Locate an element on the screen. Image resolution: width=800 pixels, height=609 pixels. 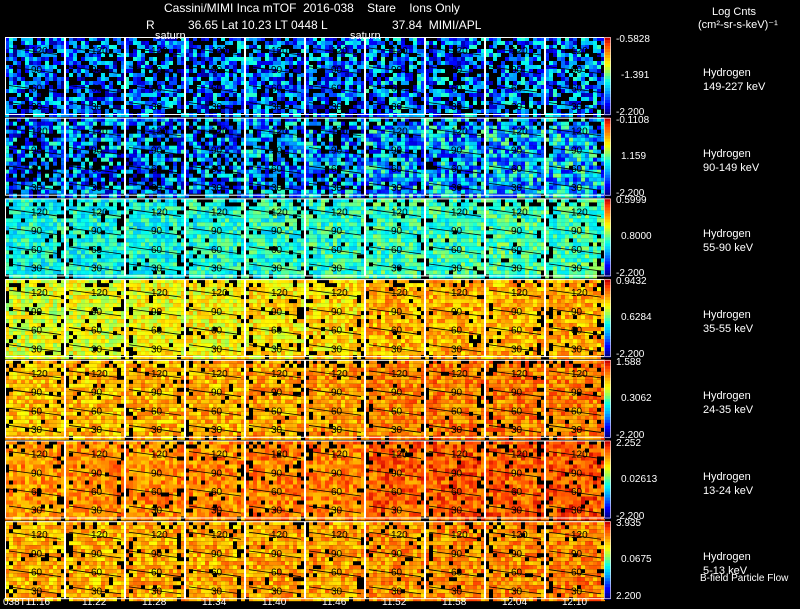
colorbar-mid-label: 0.6284 is located at coordinates (636, 318).